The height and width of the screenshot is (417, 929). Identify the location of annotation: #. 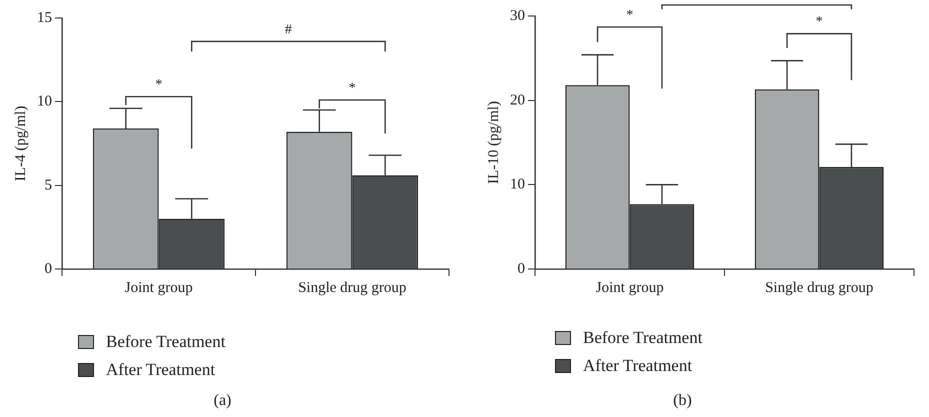
(288, 30).